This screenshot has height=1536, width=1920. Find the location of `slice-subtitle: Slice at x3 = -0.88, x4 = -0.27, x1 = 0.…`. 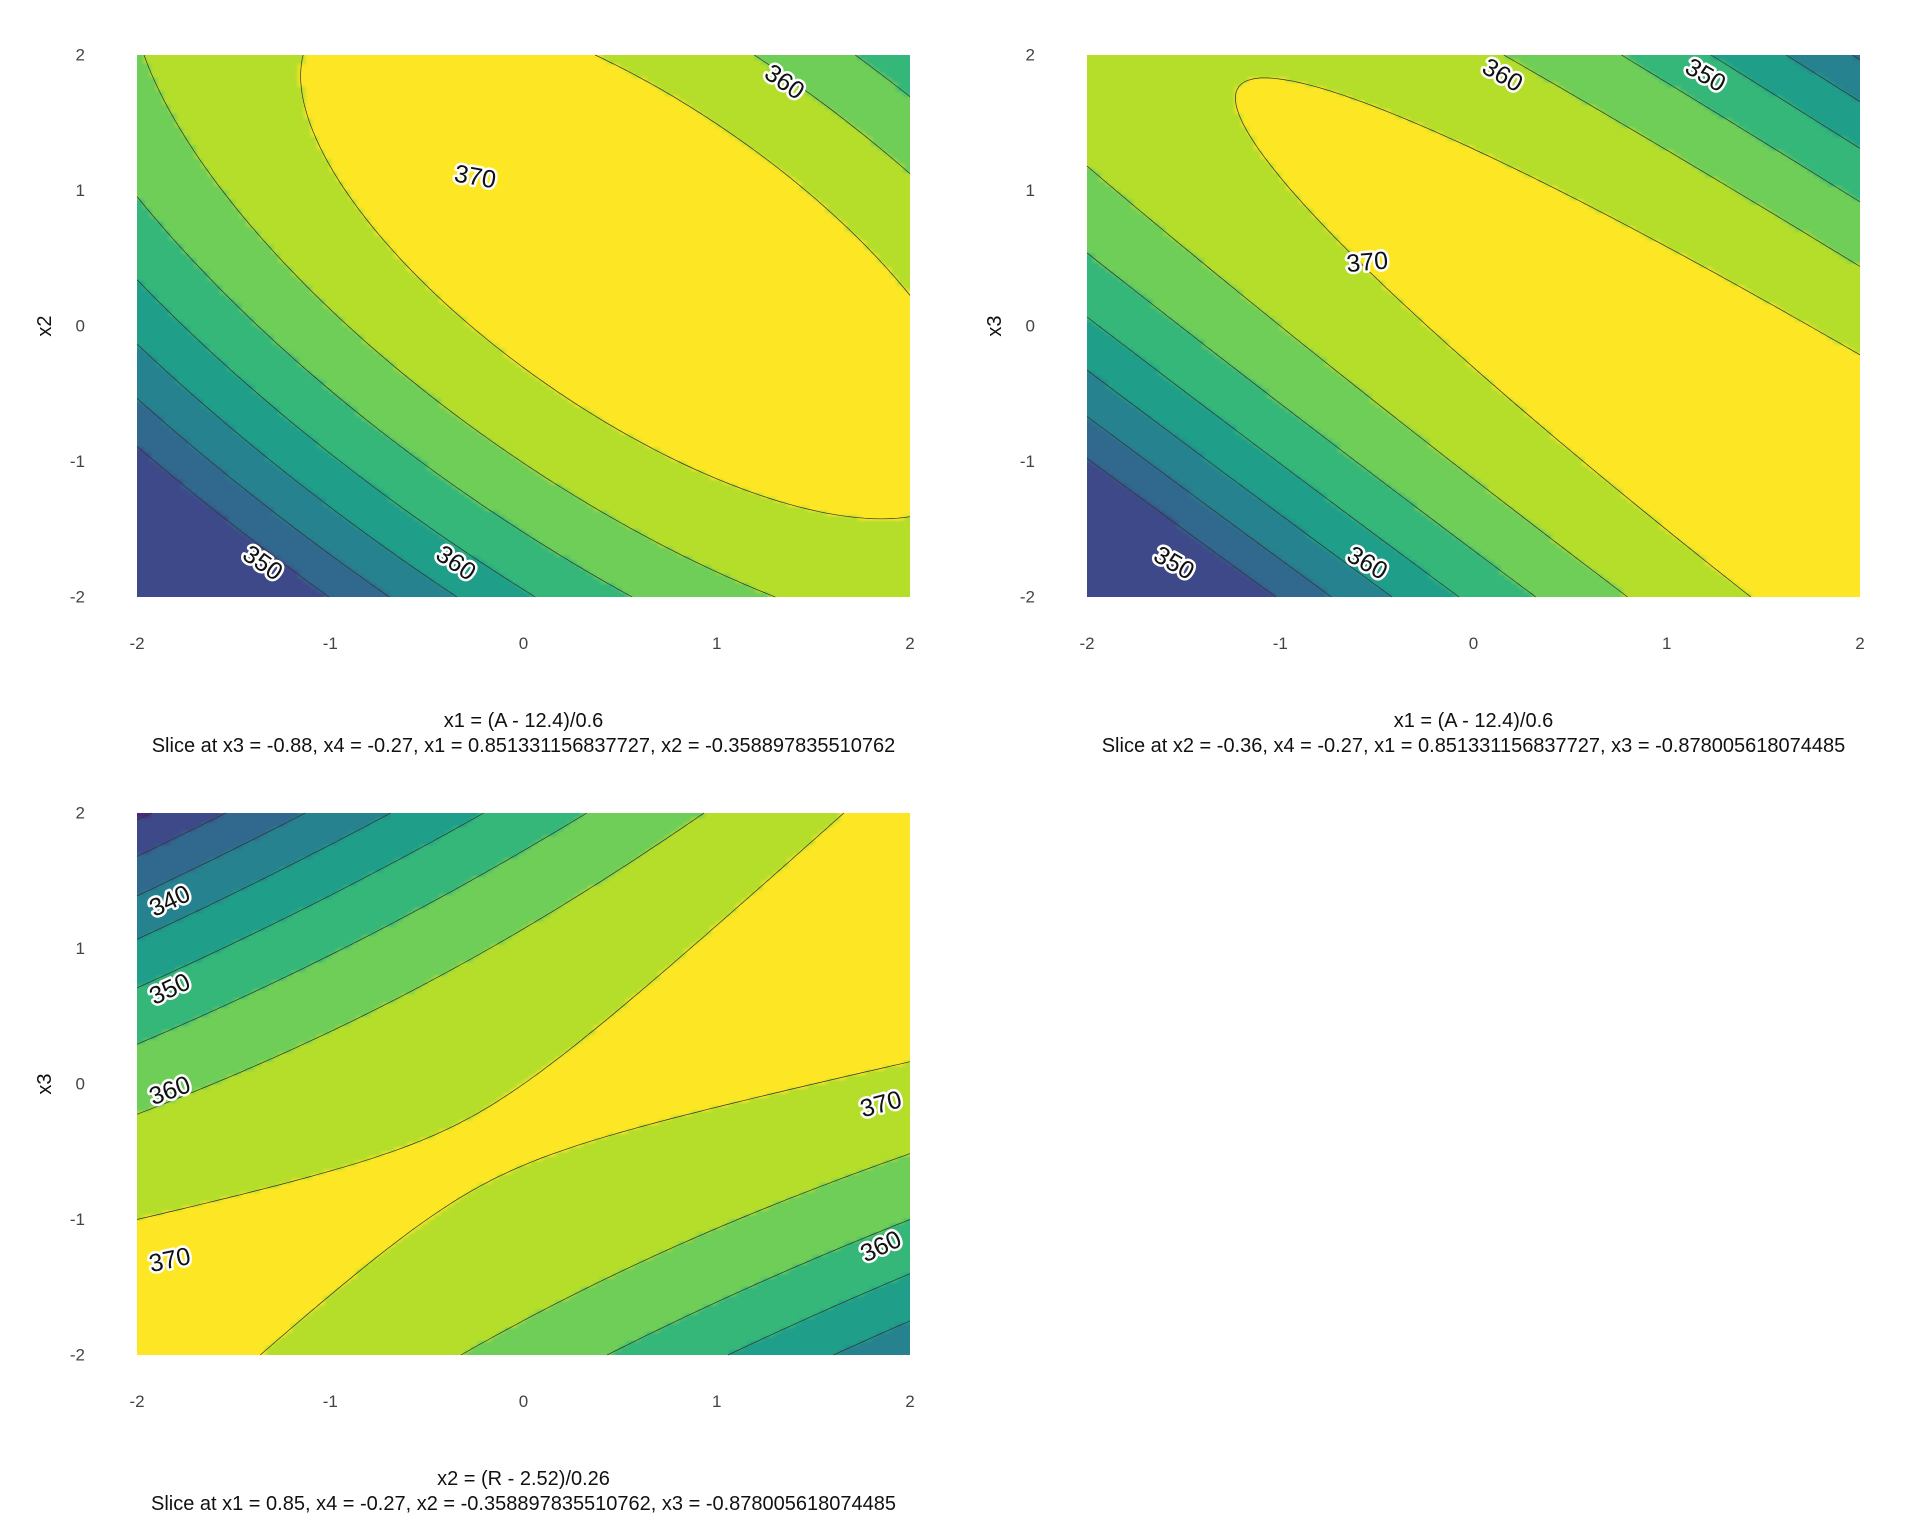

slice-subtitle: Slice at x3 = -0.88, x4 = -0.27, x1 = 0.… is located at coordinates (524, 746).